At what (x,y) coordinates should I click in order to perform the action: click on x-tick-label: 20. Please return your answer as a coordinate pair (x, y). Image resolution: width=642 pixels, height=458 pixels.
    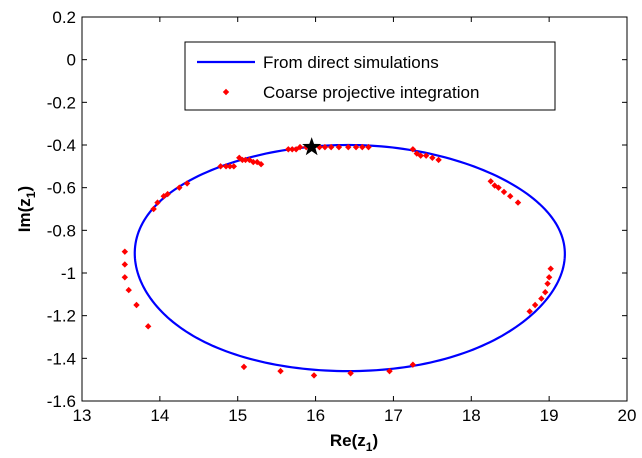
    Looking at the image, I should click on (627, 415).